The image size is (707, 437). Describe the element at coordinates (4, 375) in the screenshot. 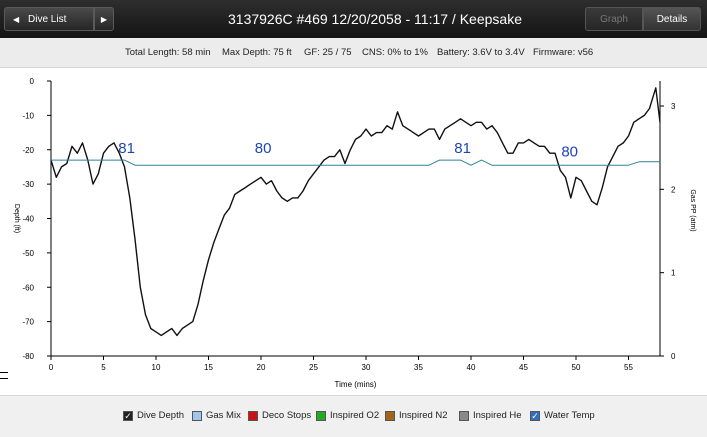

I see `menu-handle-icon` at that location.